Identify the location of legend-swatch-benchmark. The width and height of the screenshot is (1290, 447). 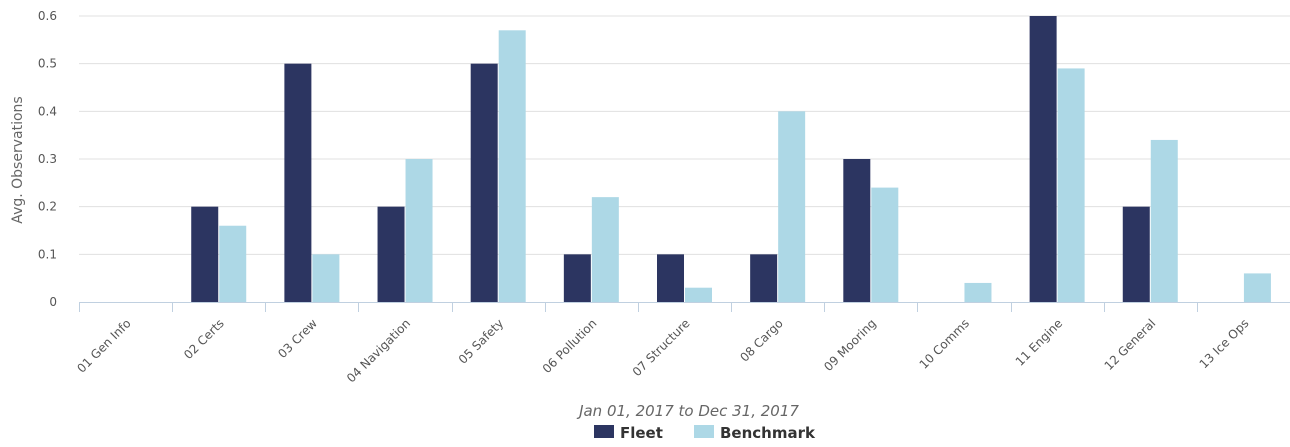
(704, 431).